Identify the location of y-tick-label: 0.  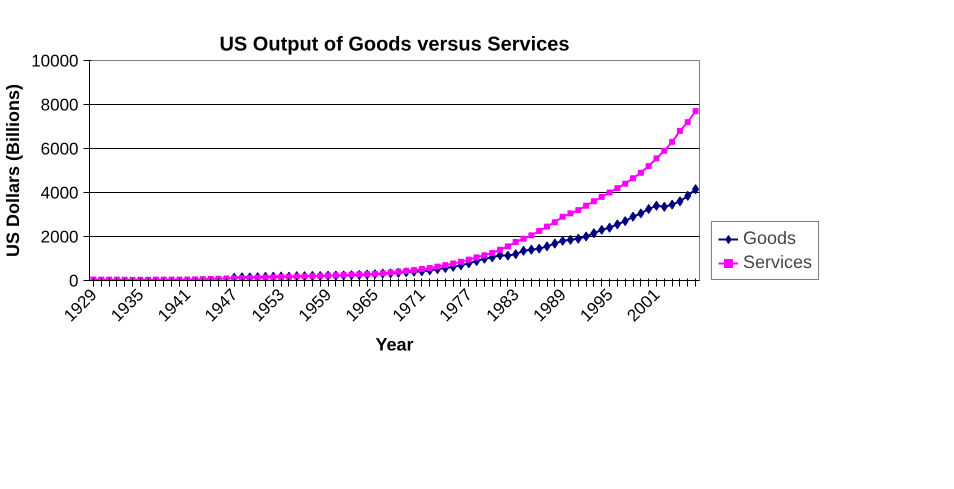
(74, 281).